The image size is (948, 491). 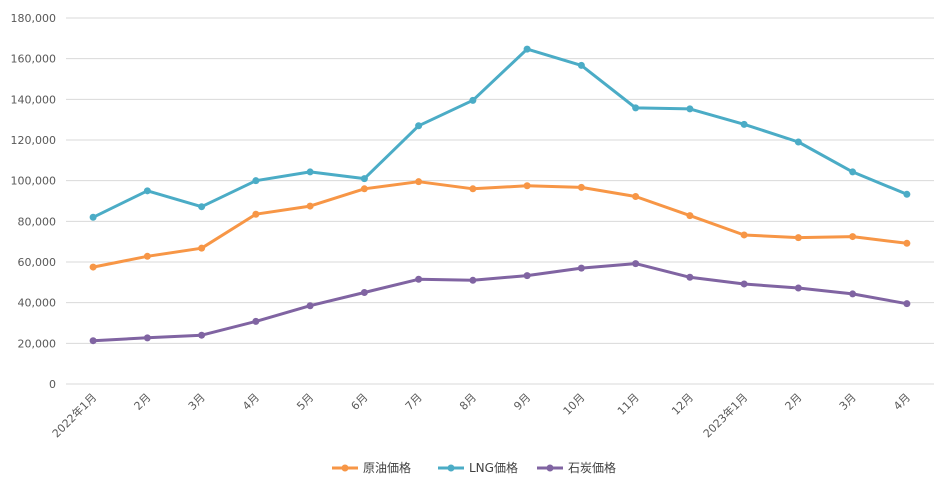 What do you see at coordinates (34, 140) in the screenshot?
I see `y-tick-label: 120,000` at bounding box center [34, 140].